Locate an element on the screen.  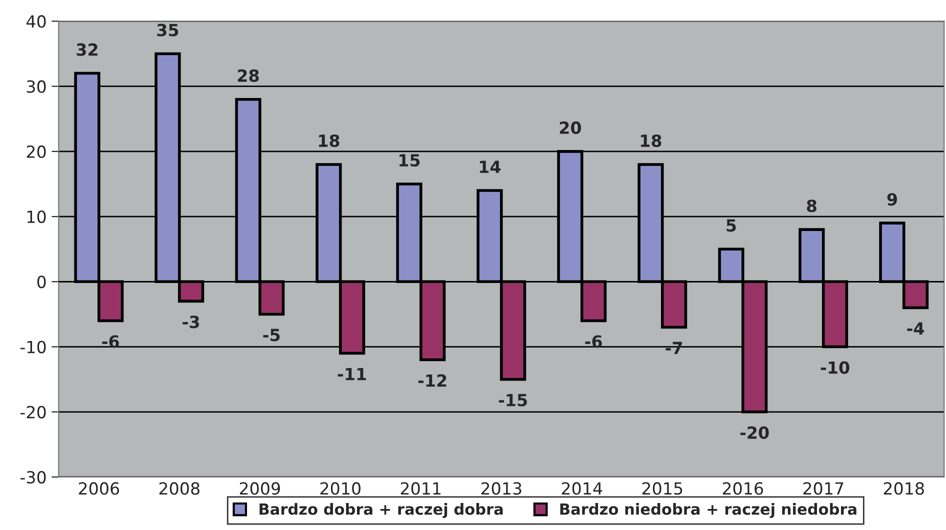
data-label: 9 is located at coordinates (892, 199).